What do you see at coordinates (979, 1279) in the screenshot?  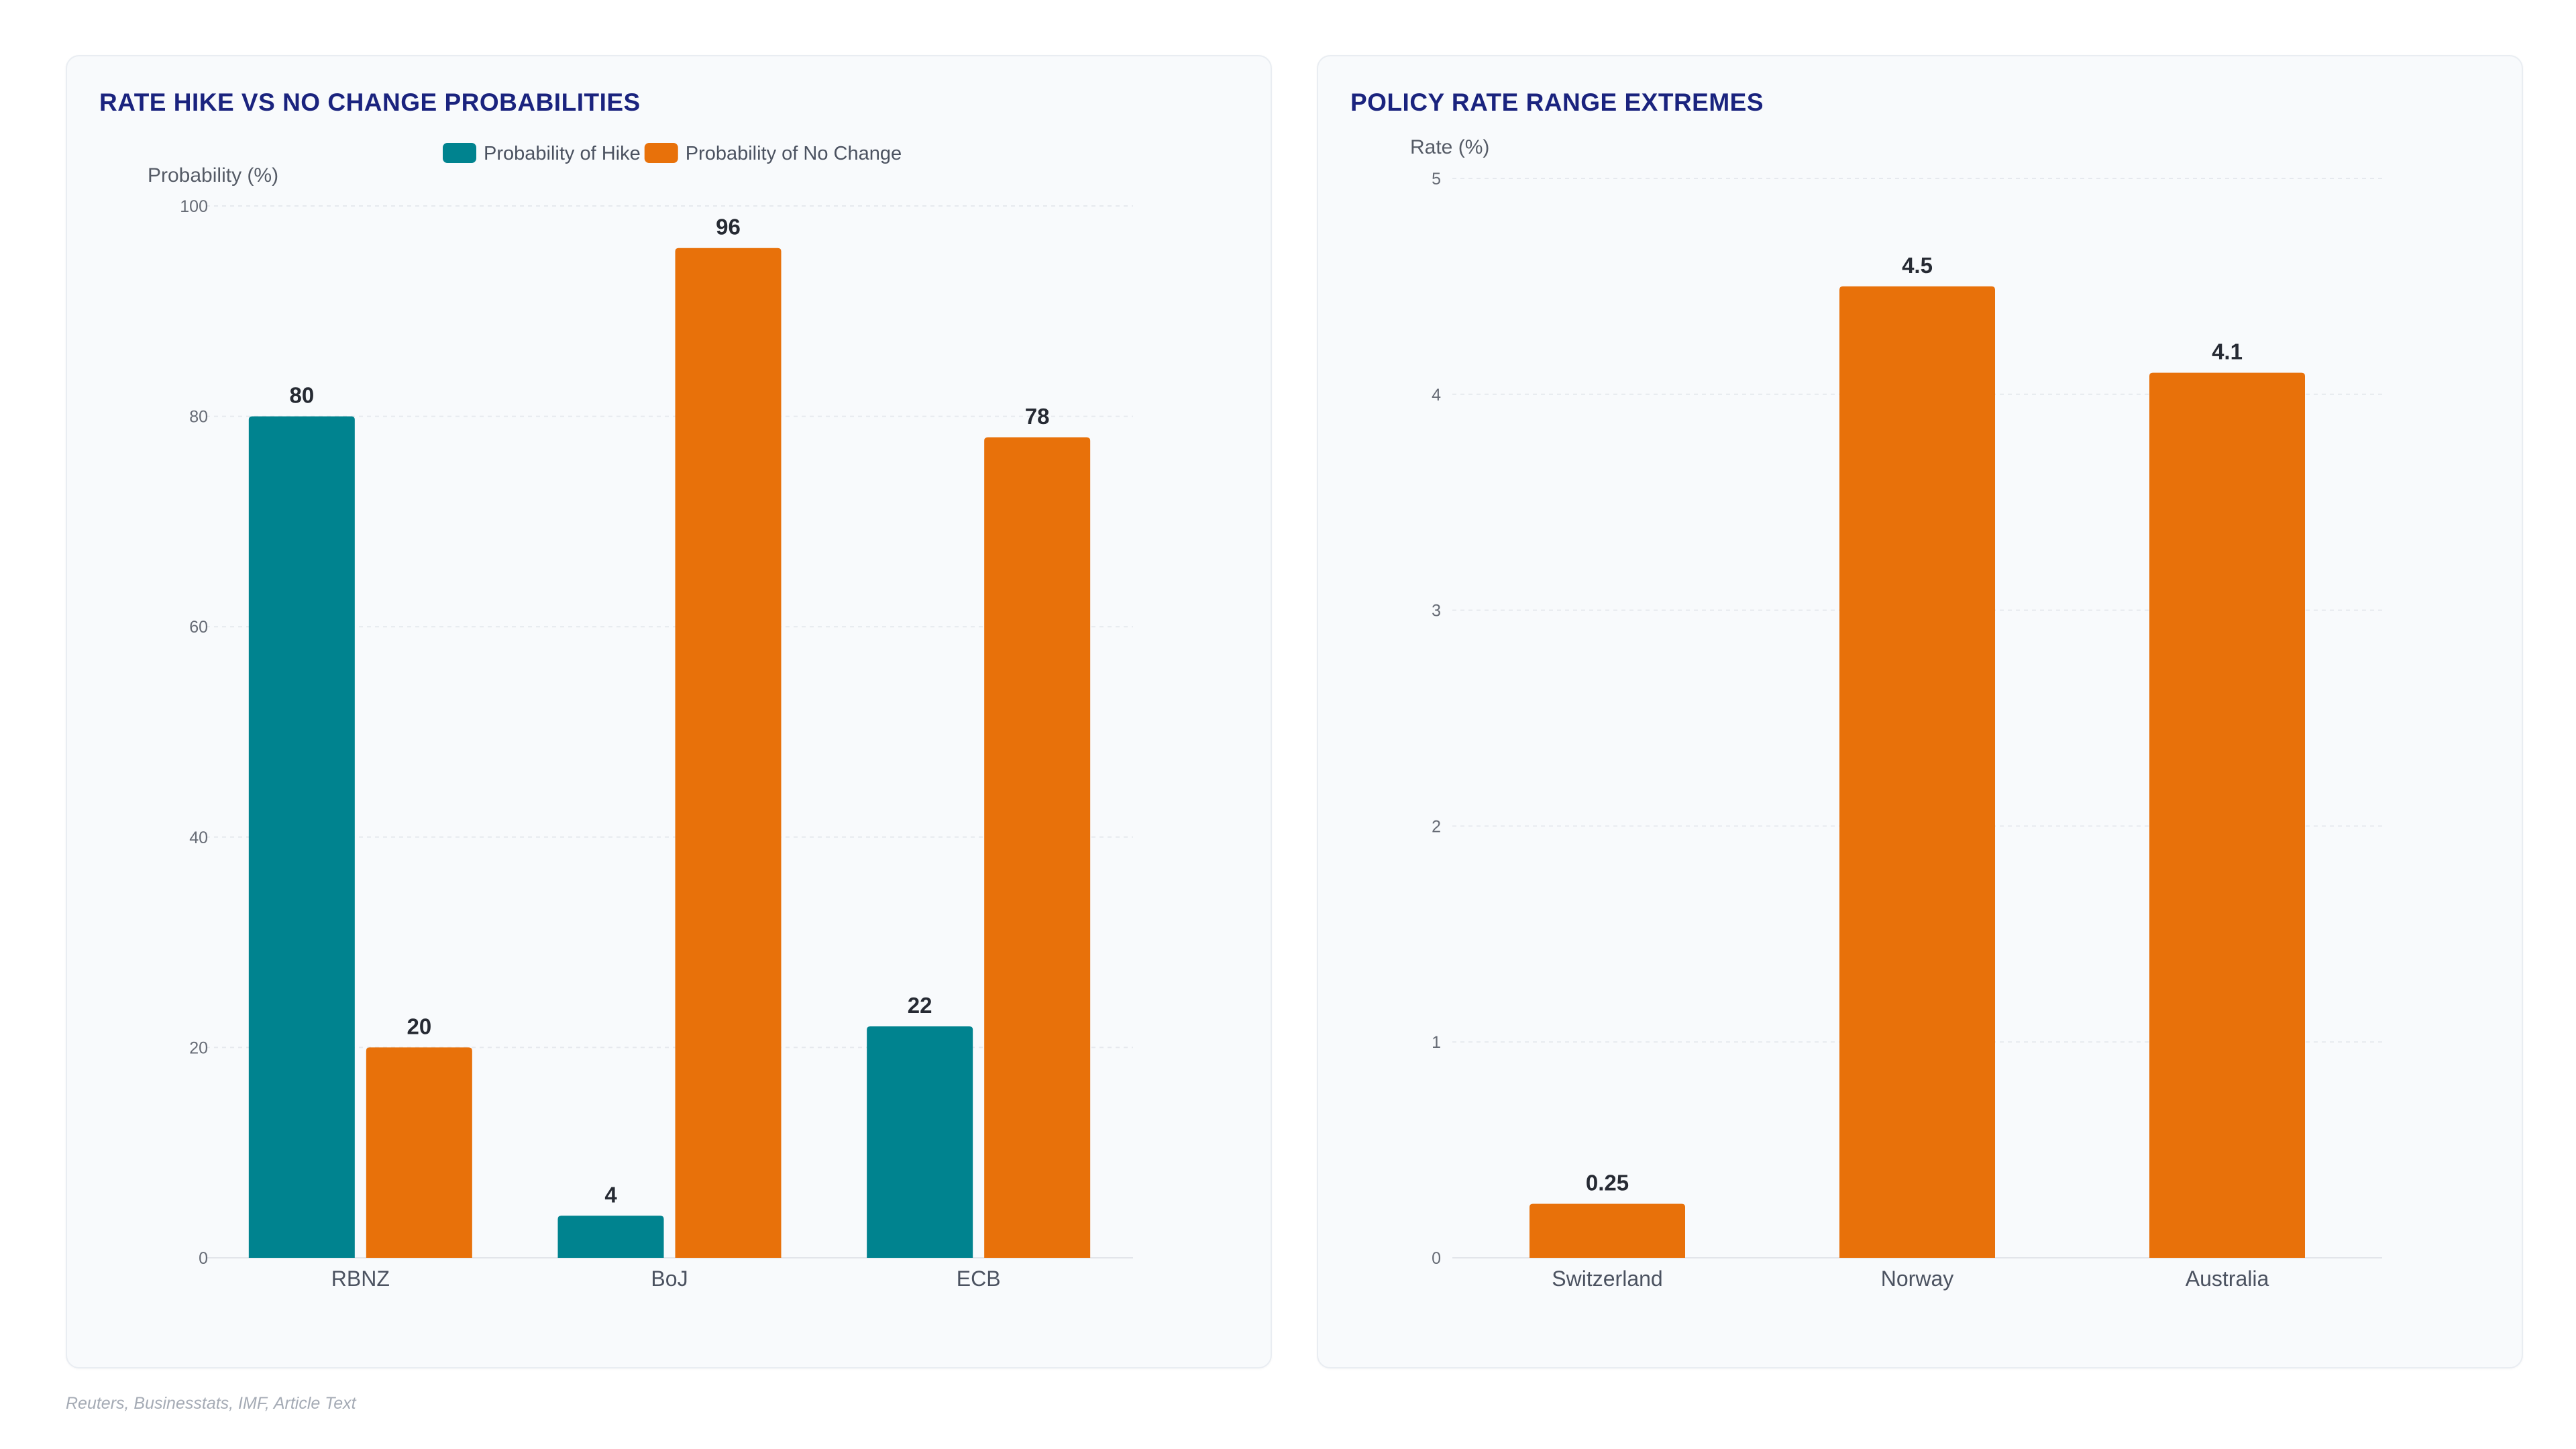 I see `x-category-label: ECB` at bounding box center [979, 1279].